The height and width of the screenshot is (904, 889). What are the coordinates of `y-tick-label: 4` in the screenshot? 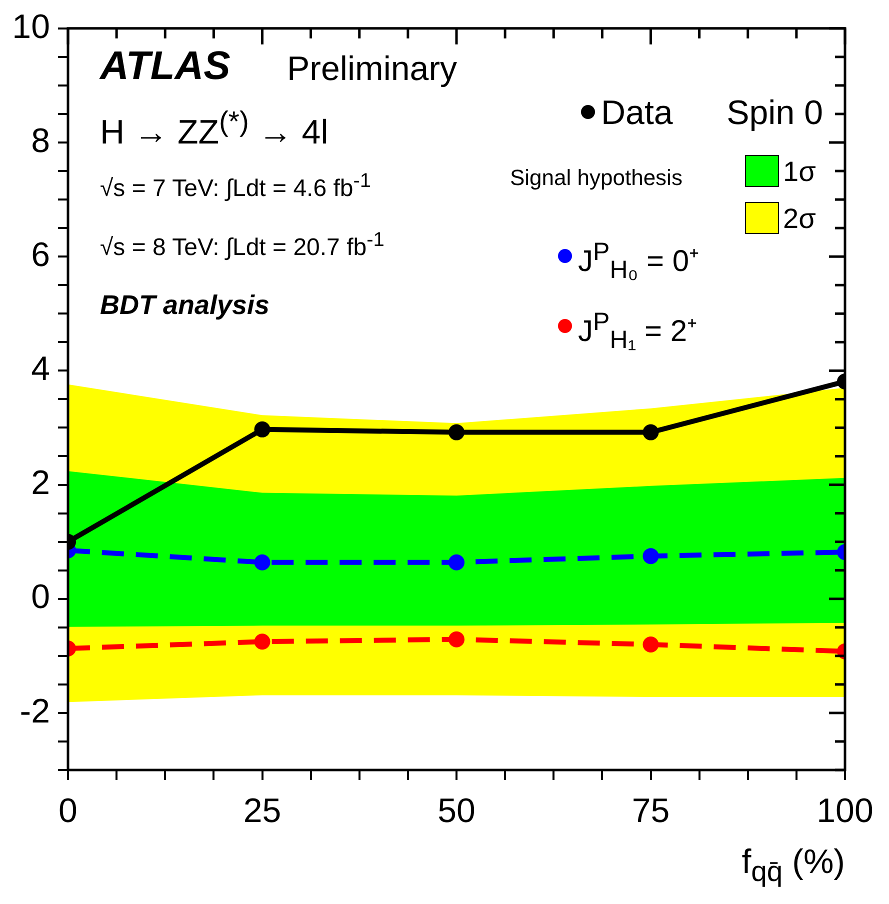 It's located at (40, 369).